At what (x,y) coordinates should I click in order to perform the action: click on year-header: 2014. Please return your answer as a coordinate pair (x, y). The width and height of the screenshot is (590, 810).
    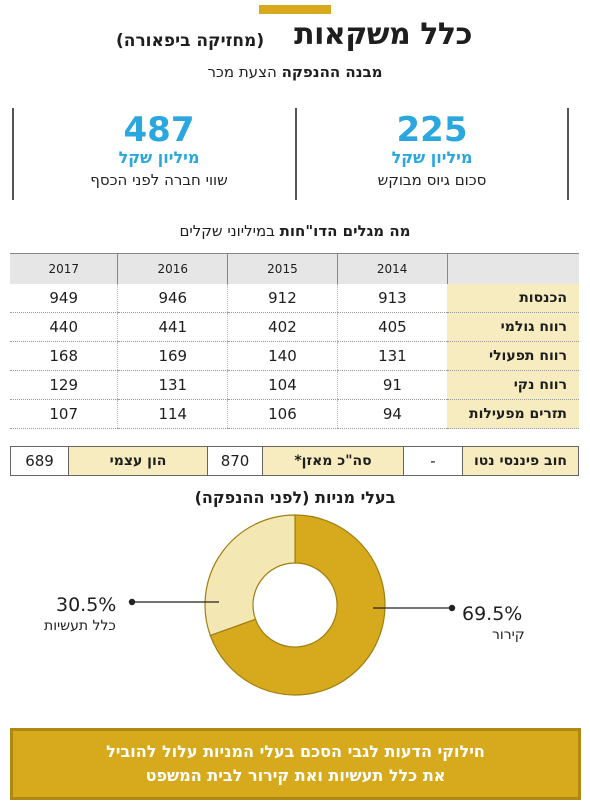
    Looking at the image, I should click on (391, 268).